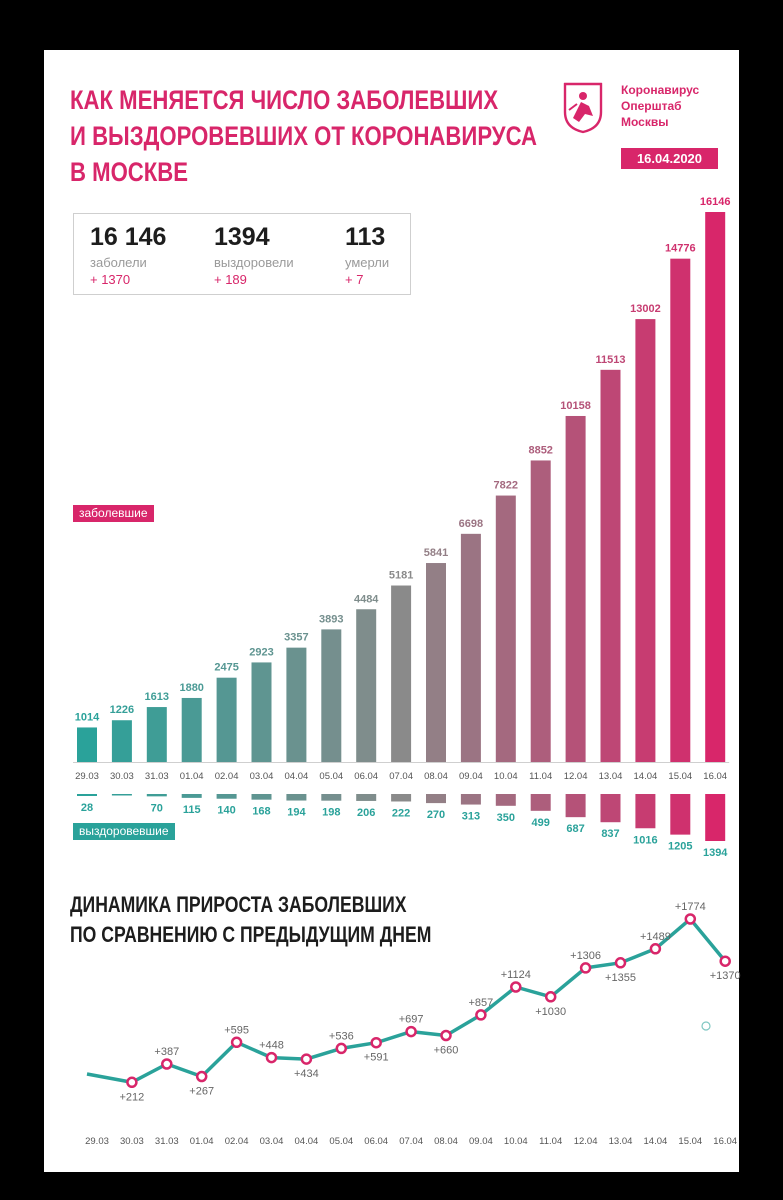 The height and width of the screenshot is (1200, 783). I want to click on cases-bar-label: 4484, so click(366, 599).